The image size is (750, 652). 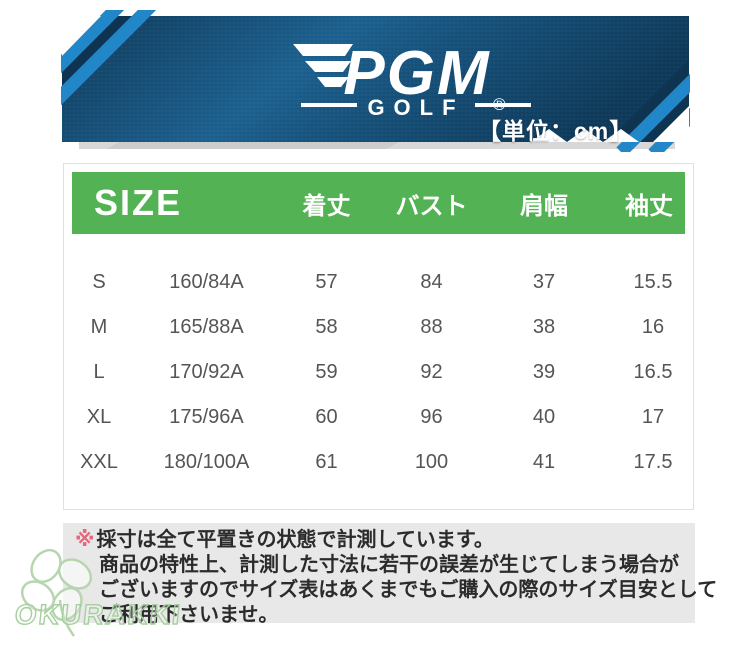 What do you see at coordinates (206, 462) in the screenshot?
I see `size-spec: 180/100A` at bounding box center [206, 462].